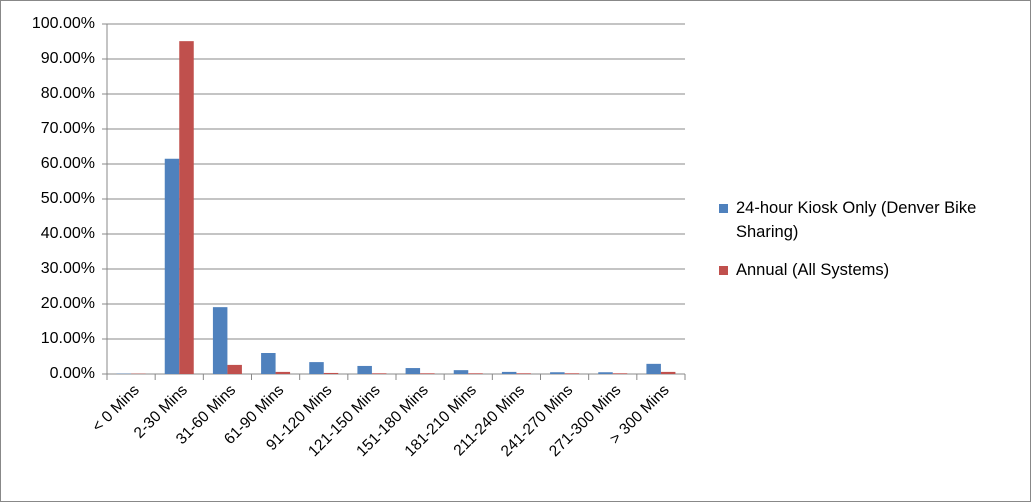 This screenshot has height=502, width=1031. What do you see at coordinates (68, 93) in the screenshot?
I see `y-tick-label: 80.00%` at bounding box center [68, 93].